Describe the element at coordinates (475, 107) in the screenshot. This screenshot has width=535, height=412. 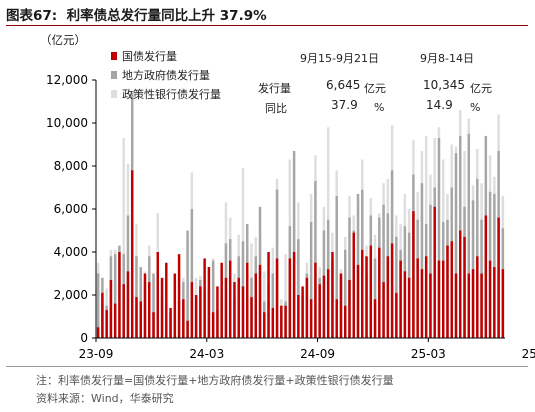
I see `summary-row-2-unit-2: %` at that location.